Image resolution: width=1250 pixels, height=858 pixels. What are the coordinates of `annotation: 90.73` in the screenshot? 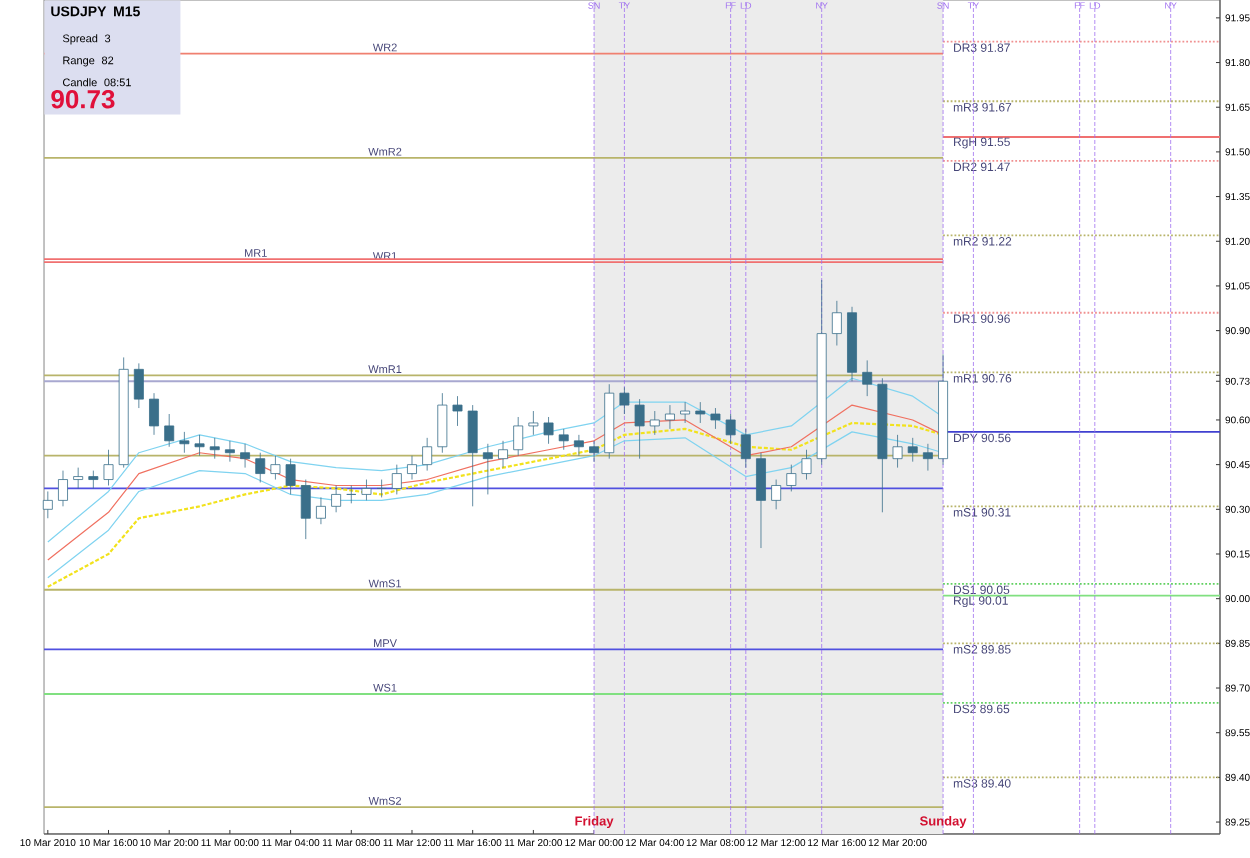 It's located at (83, 99).